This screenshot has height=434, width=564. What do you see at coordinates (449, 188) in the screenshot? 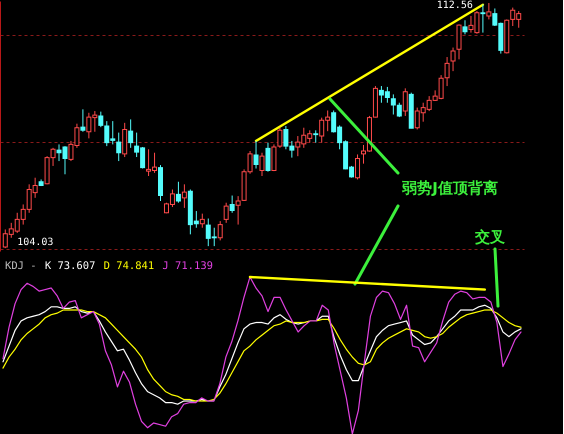
I see `annotation: 弱势J值顶背离` at bounding box center [449, 188].